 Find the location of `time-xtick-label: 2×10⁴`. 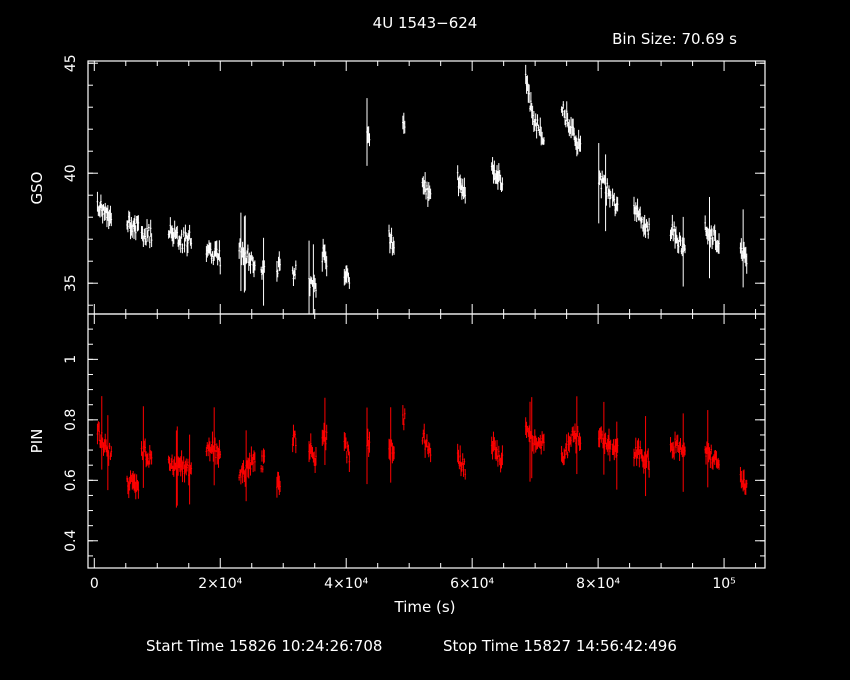

time-xtick-label: 2×10⁴ is located at coordinates (220, 584).